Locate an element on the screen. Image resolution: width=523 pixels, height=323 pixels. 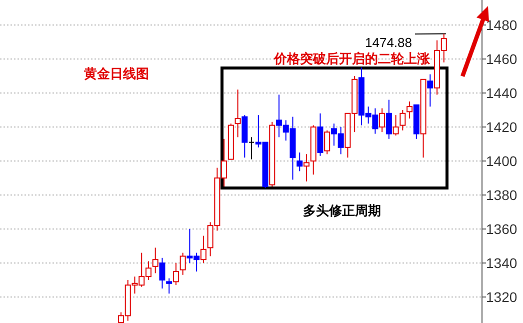
y-tick-label: 1360 is located at coordinates (502, 228).